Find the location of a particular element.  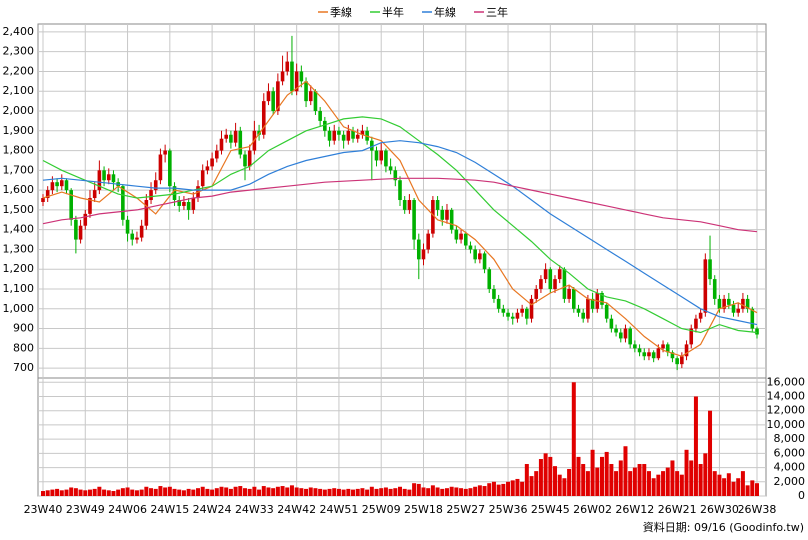

y2-tick-label: 14,000 is located at coordinates (786, 395).